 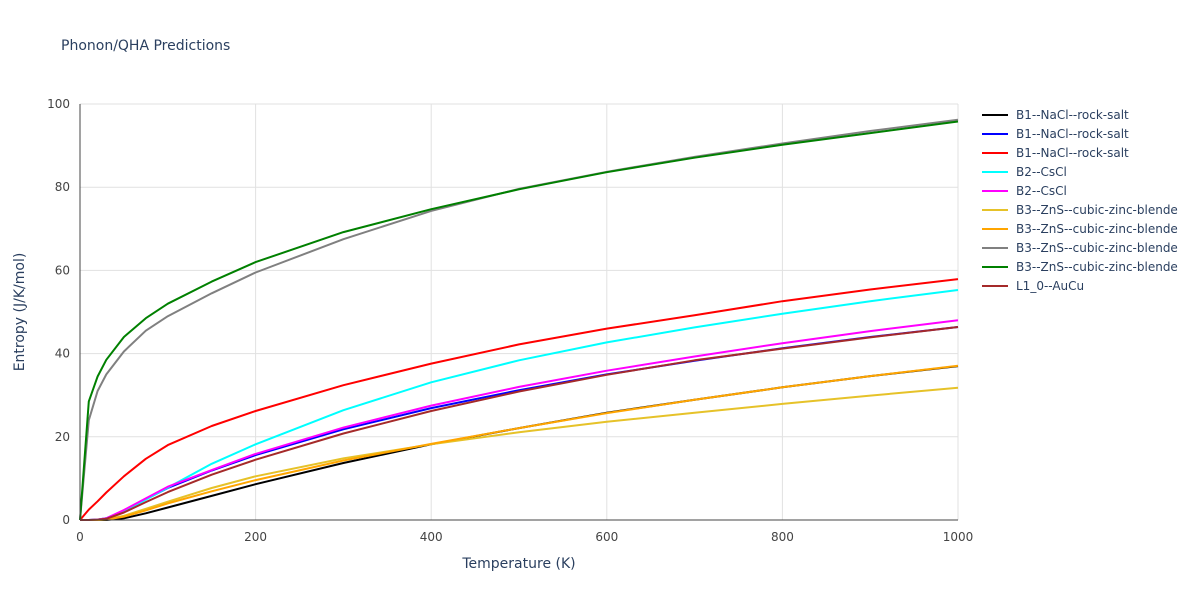 I want to click on y-axis-title: Entropy (J/K/mol), so click(x=20, y=312).